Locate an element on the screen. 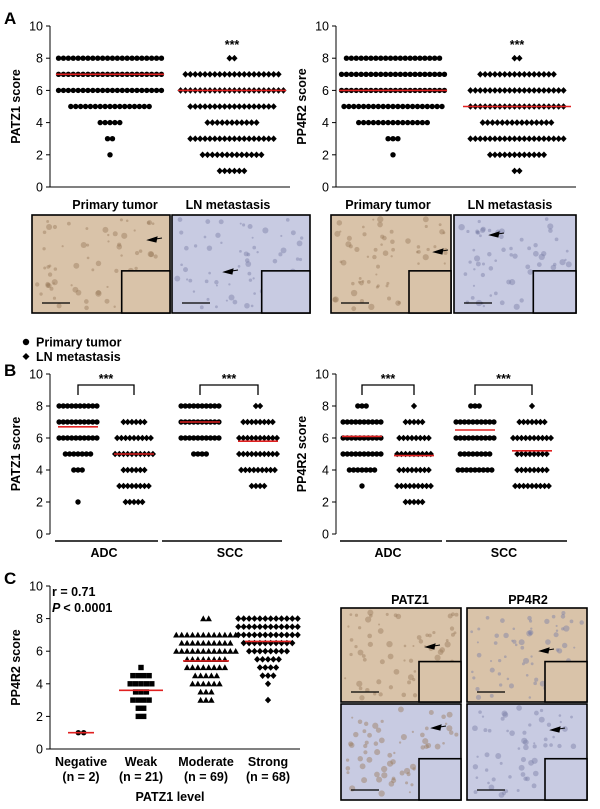 The image size is (600, 809). significance-bracket is located at coordinates (503, 389).